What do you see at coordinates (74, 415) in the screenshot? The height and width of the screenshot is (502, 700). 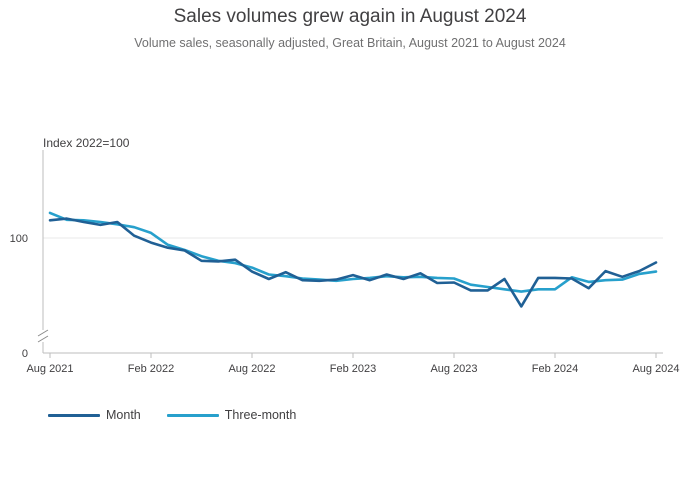 I see `legend-swatch-month` at bounding box center [74, 415].